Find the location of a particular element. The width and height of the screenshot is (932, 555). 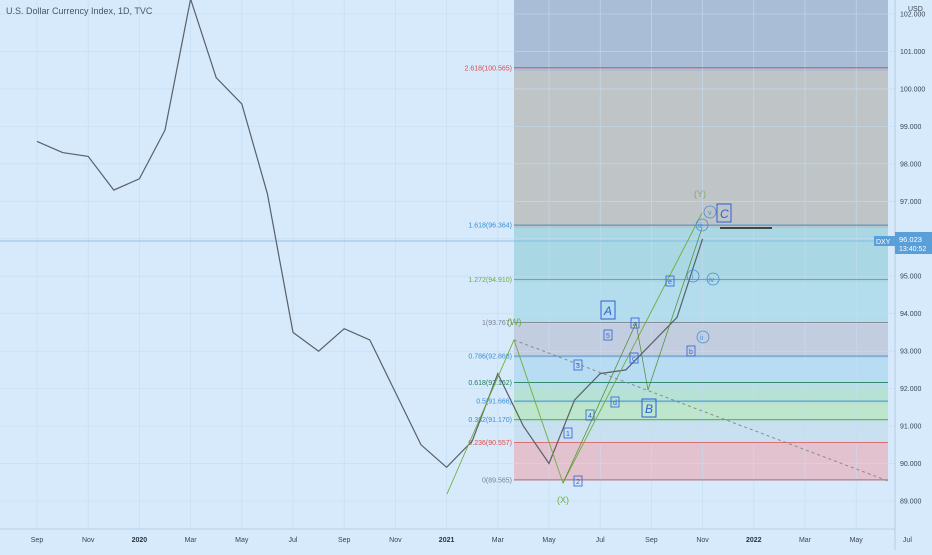

x-tick-label: 2022 is located at coordinates (754, 540).